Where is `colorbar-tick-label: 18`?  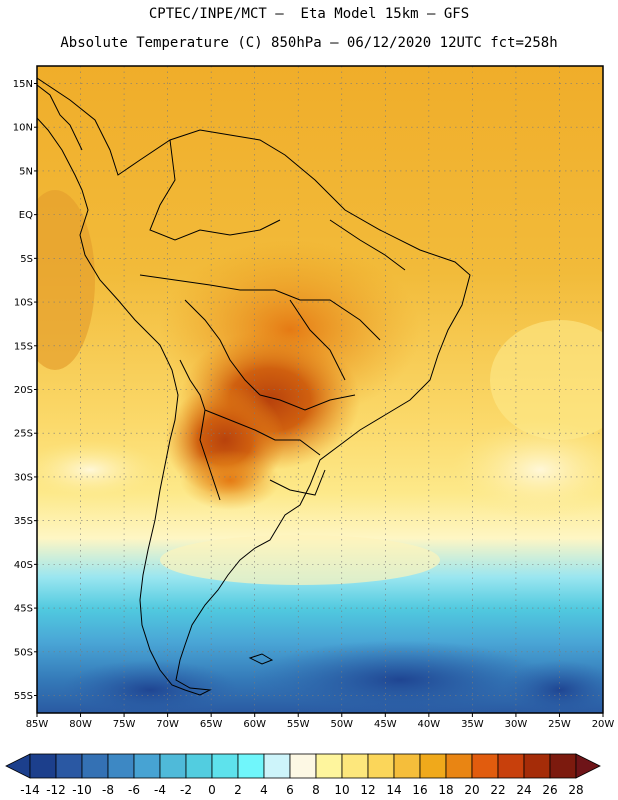 colorbar-tick-label: 18 is located at coordinates (445, 790).